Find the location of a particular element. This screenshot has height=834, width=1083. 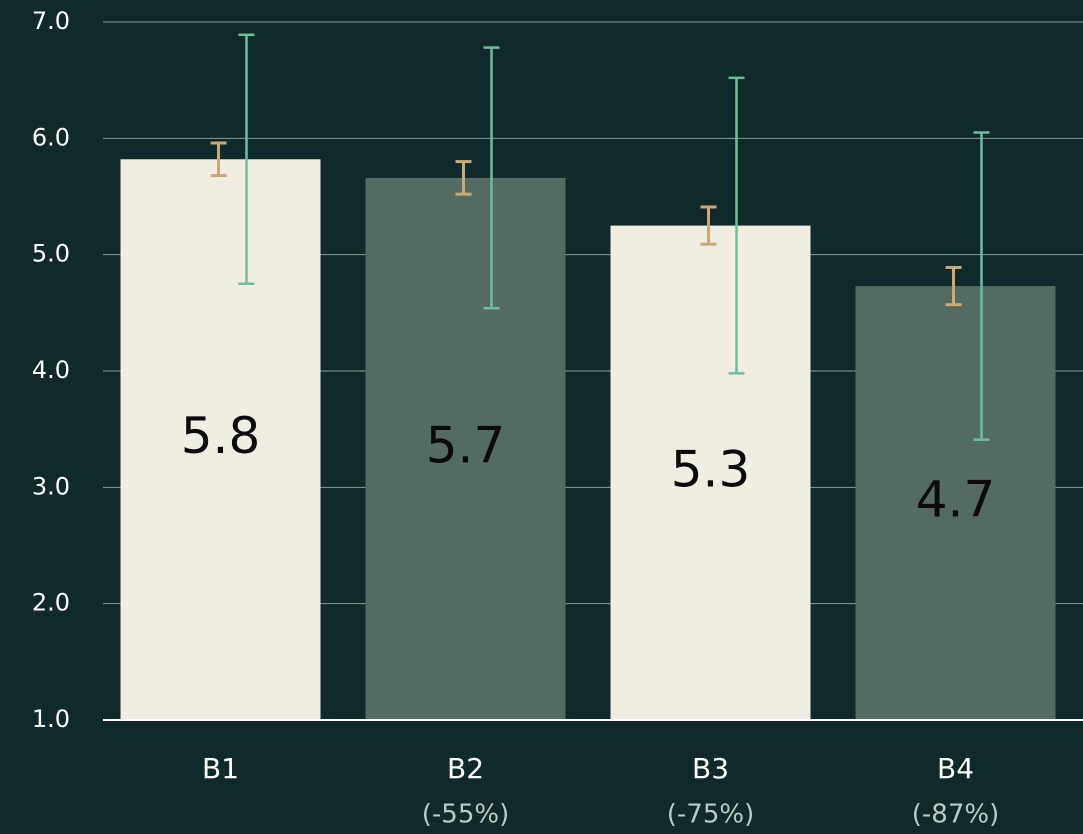

y-tick-label: 4.0 is located at coordinates (51, 370).